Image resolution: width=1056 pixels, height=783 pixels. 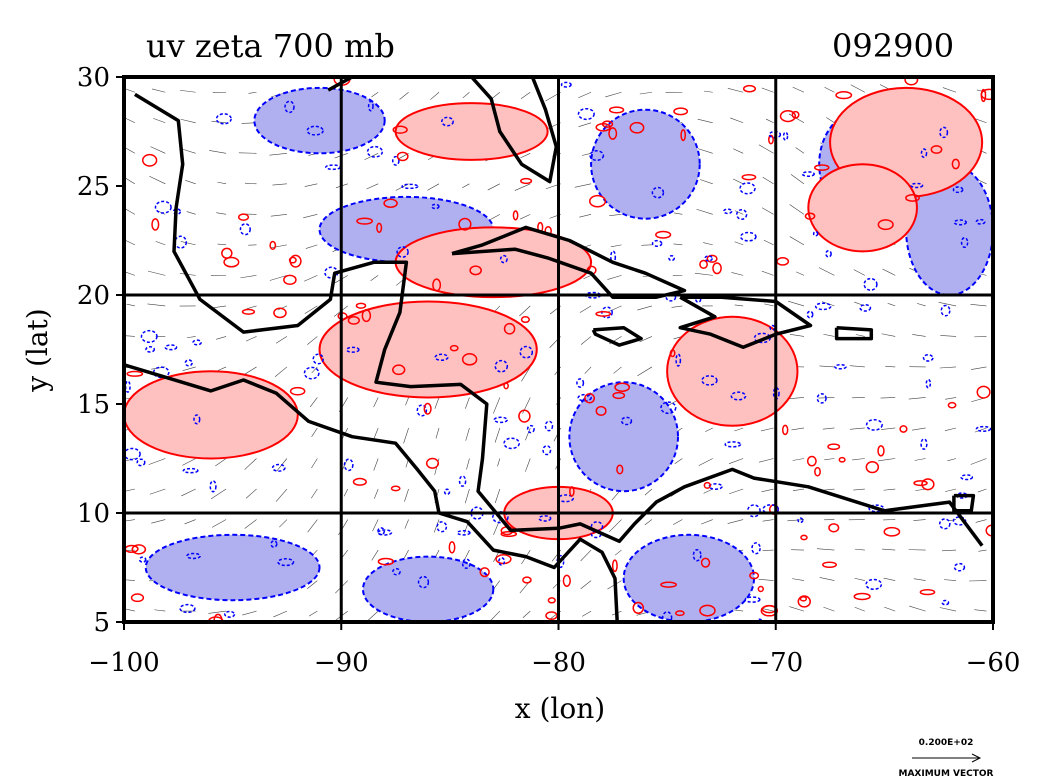 What do you see at coordinates (232, 567) in the screenshot?
I see `negative-vorticity-region` at bounding box center [232, 567].